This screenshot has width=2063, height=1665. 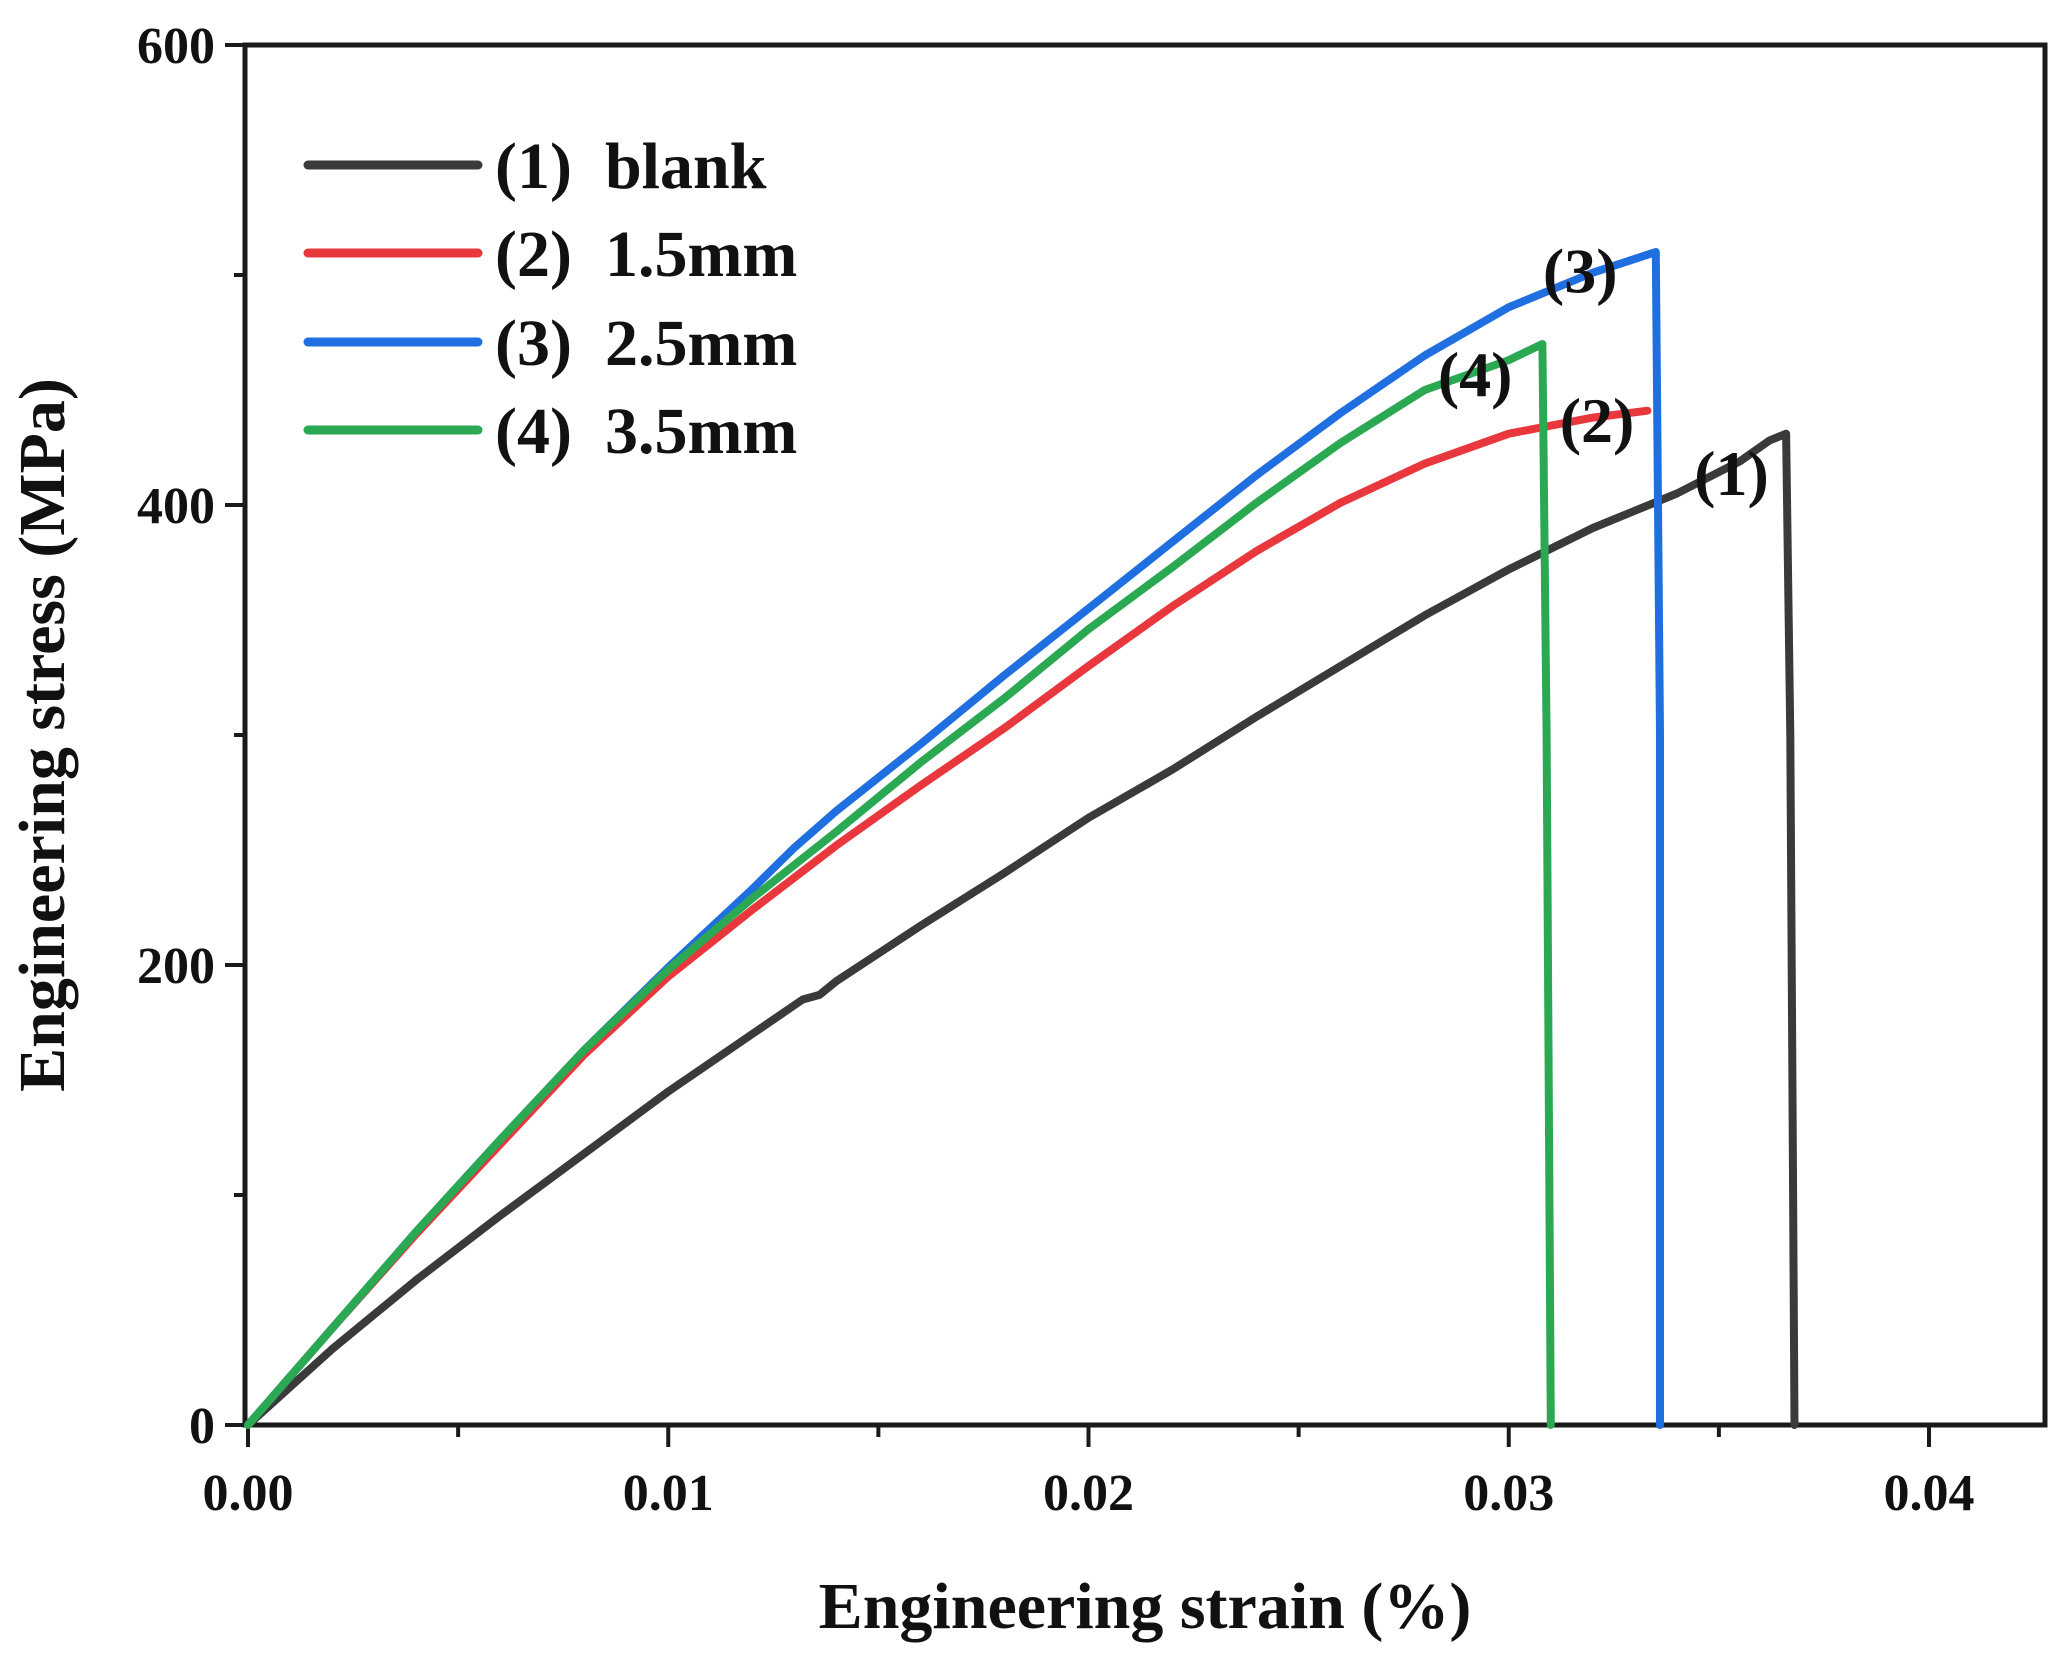 What do you see at coordinates (1603, 371) in the screenshot?
I see `curve-annotations: (3) (4) (2) (1)` at bounding box center [1603, 371].